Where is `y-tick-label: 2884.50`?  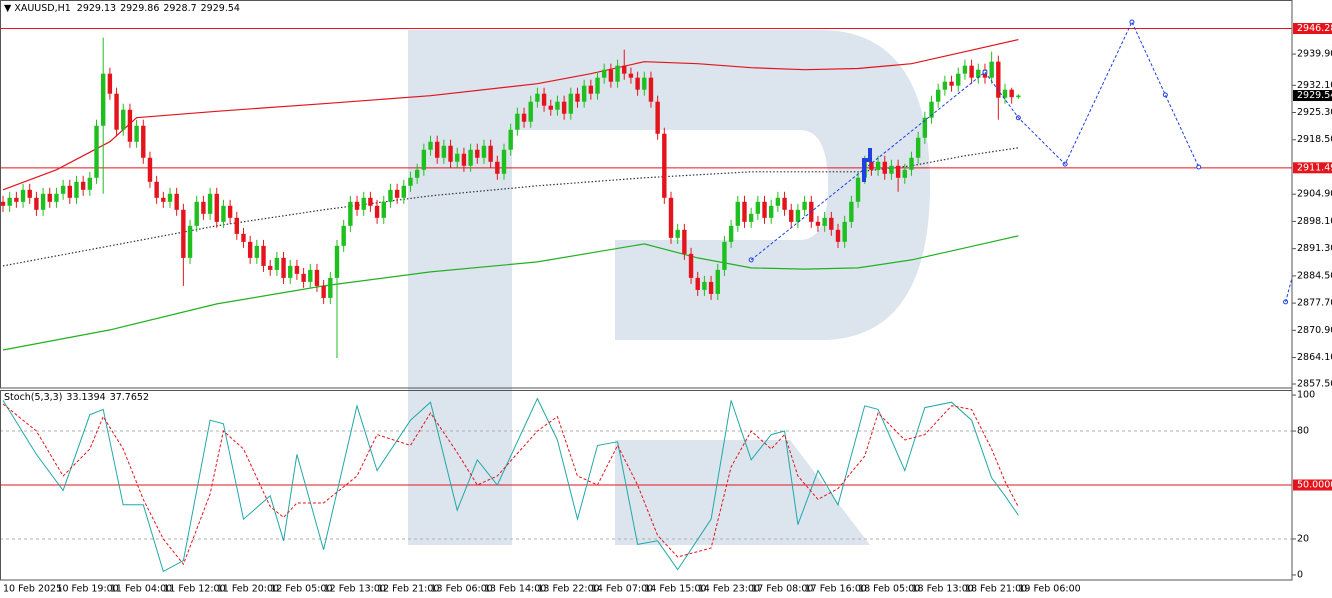
y-tick-label: 2884.50 is located at coordinates (1314, 275).